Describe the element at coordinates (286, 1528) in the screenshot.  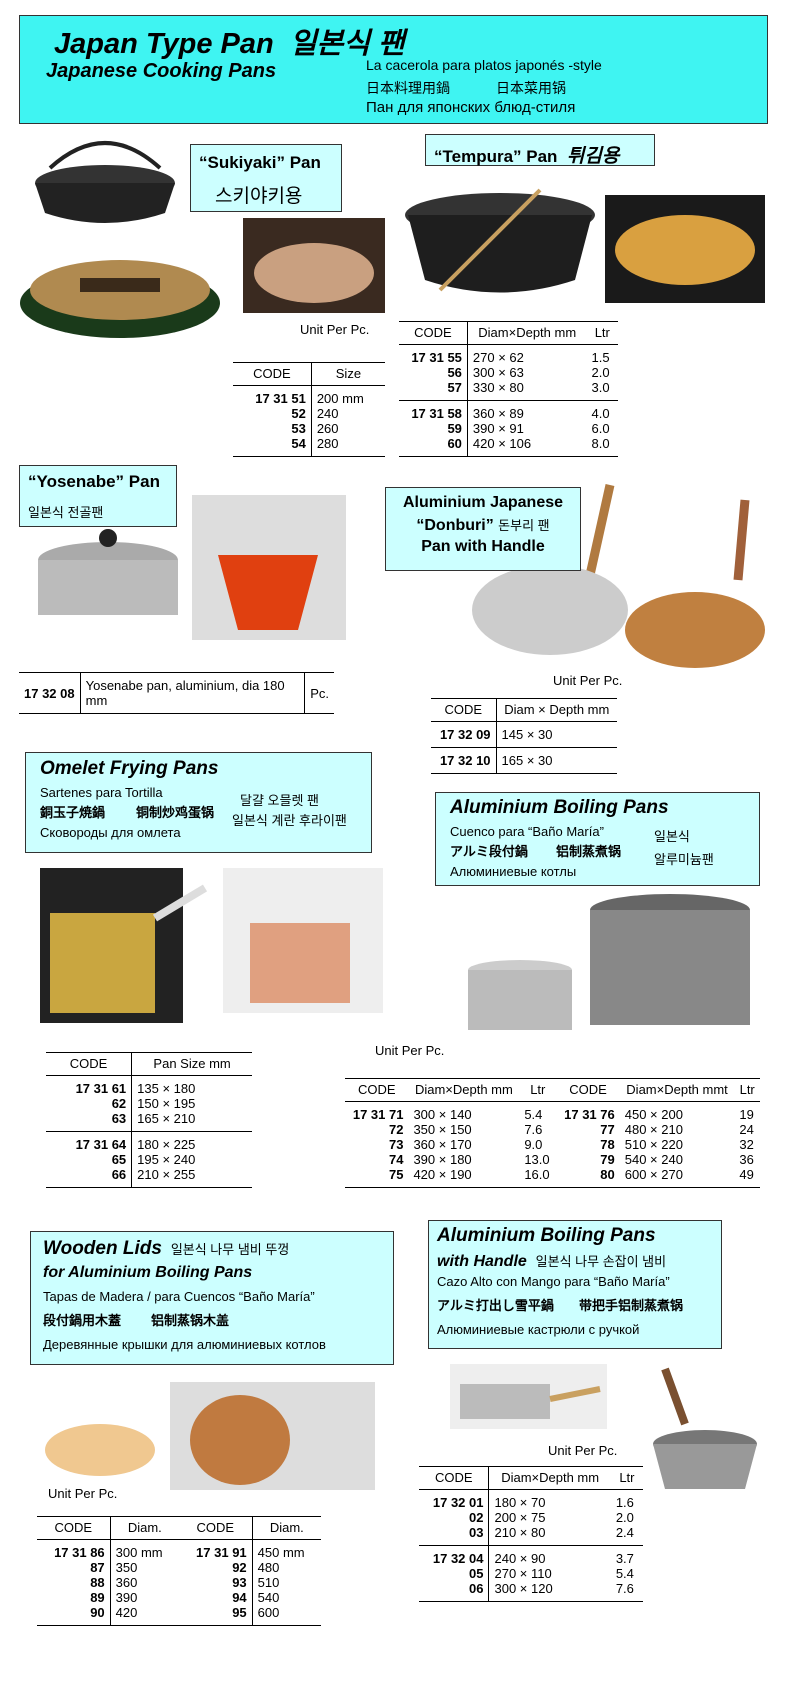
I see `header-cell: Diam.` at that location.